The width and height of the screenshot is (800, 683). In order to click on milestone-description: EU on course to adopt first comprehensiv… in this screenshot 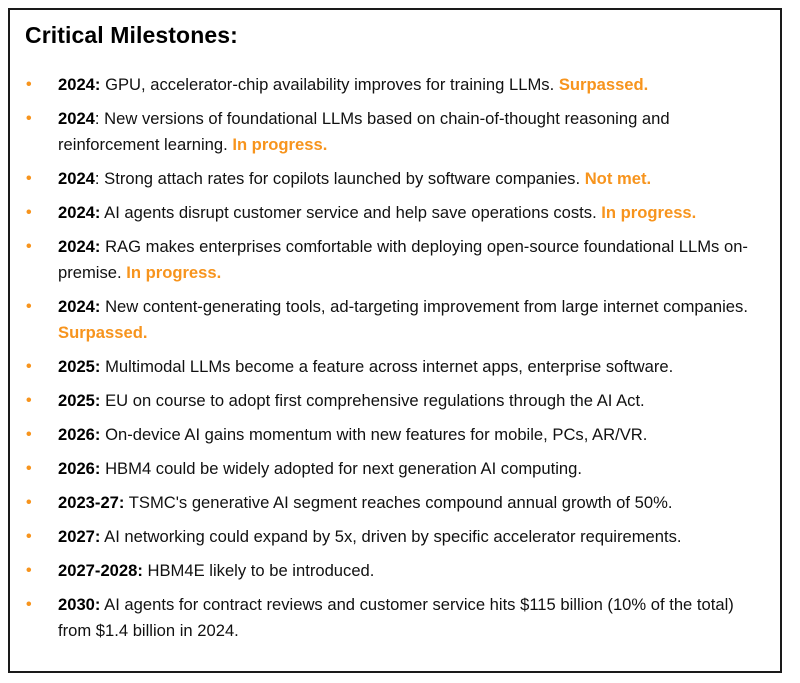, I will do `click(372, 400)`.